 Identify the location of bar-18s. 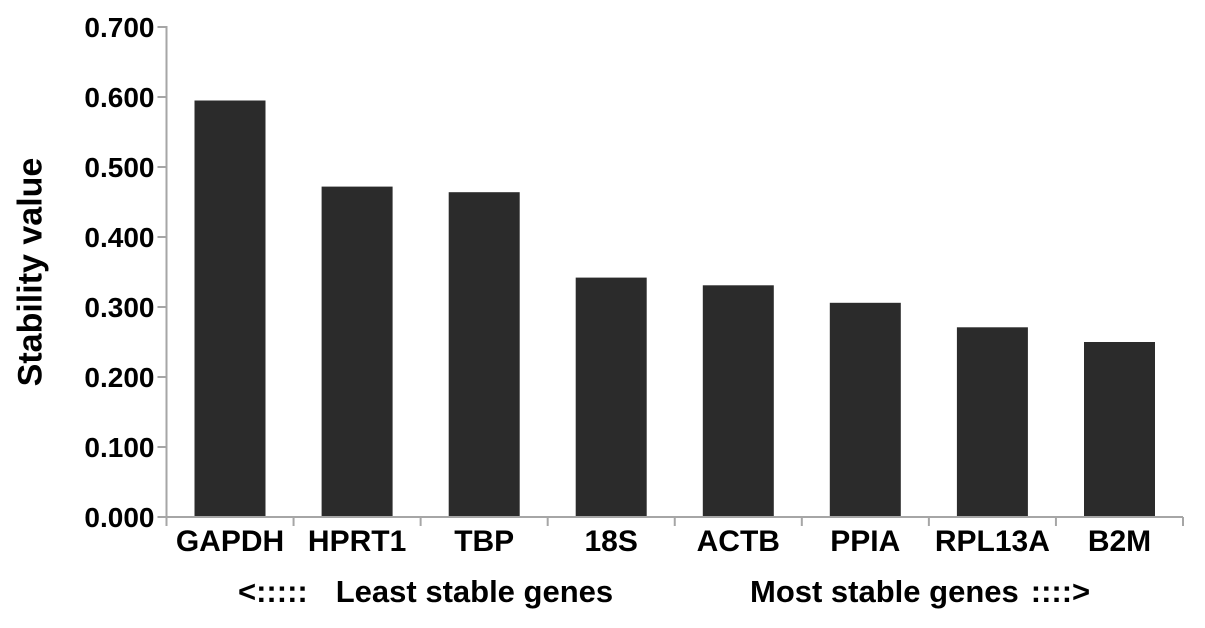
(611, 397).